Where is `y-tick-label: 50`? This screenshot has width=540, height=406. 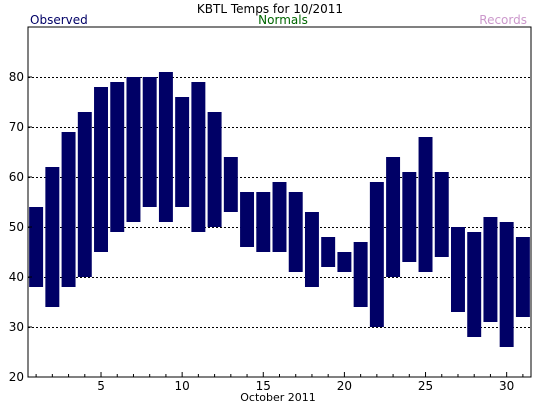 y-tick-label: 50 is located at coordinates (16, 227).